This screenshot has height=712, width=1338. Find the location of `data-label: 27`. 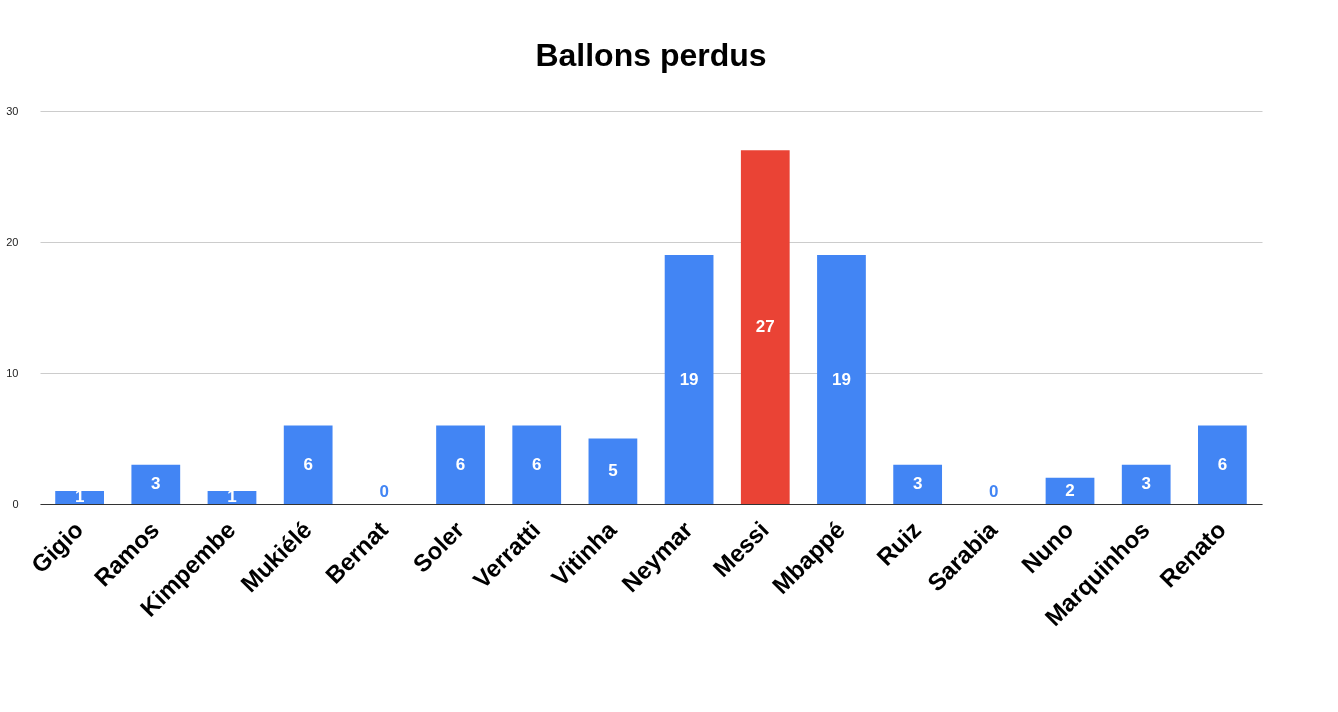

data-label: 27 is located at coordinates (765, 327).